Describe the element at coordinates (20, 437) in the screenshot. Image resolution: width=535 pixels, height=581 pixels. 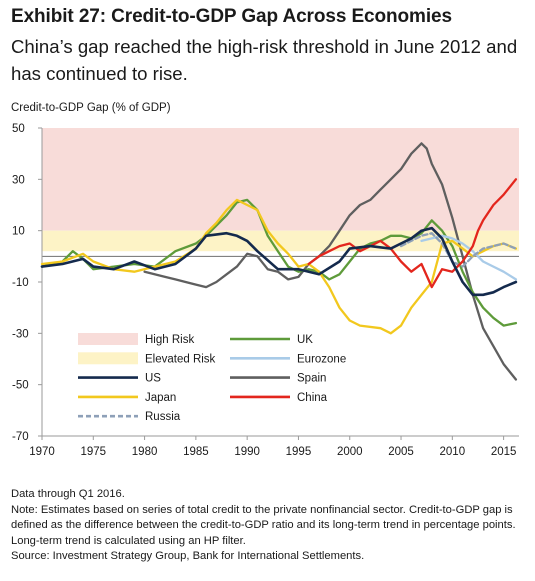
I see `y-tick-label: -70` at that location.